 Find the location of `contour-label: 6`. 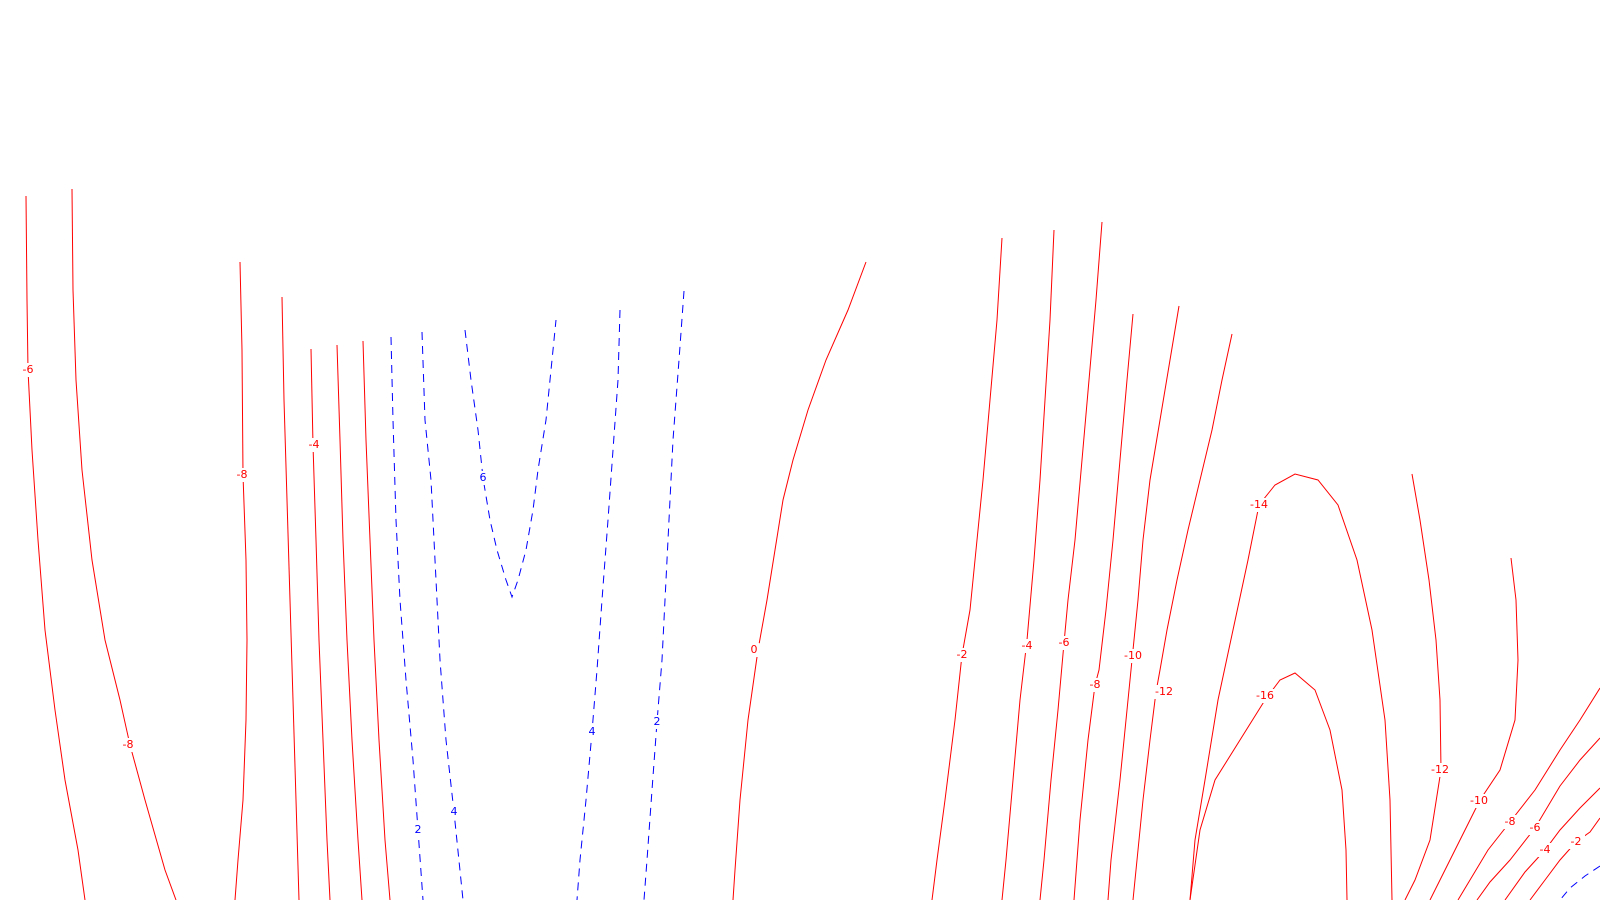

contour-label: 6 is located at coordinates (483, 477).